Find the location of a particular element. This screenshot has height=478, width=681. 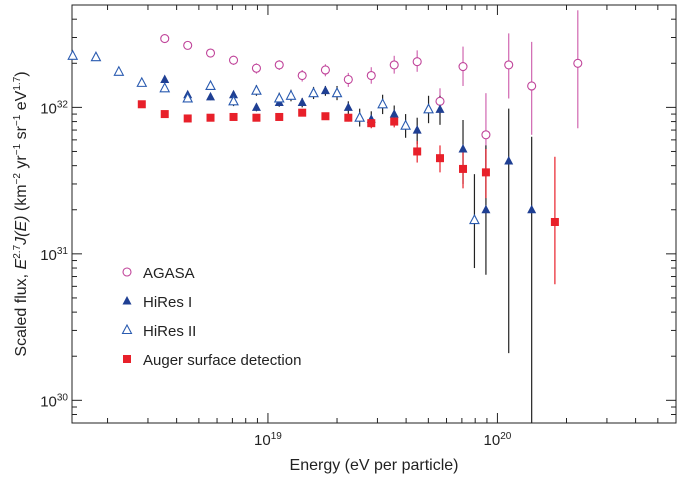

y-axis-label-part: Scaled flux, is located at coordinates (21, 312).